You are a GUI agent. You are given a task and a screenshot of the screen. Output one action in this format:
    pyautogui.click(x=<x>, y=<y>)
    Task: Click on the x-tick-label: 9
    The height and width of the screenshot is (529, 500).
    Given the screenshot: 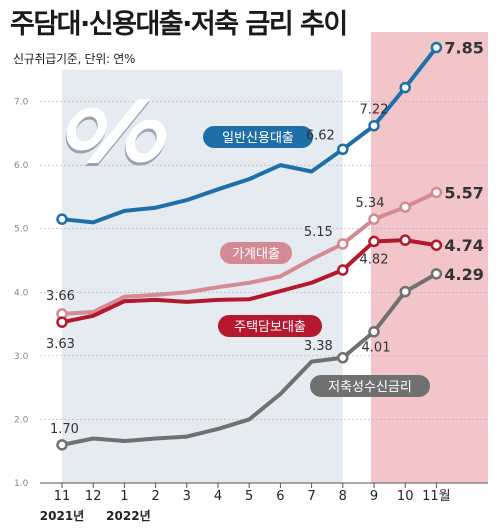 What is the action you would take?
    pyautogui.click(x=374, y=496)
    